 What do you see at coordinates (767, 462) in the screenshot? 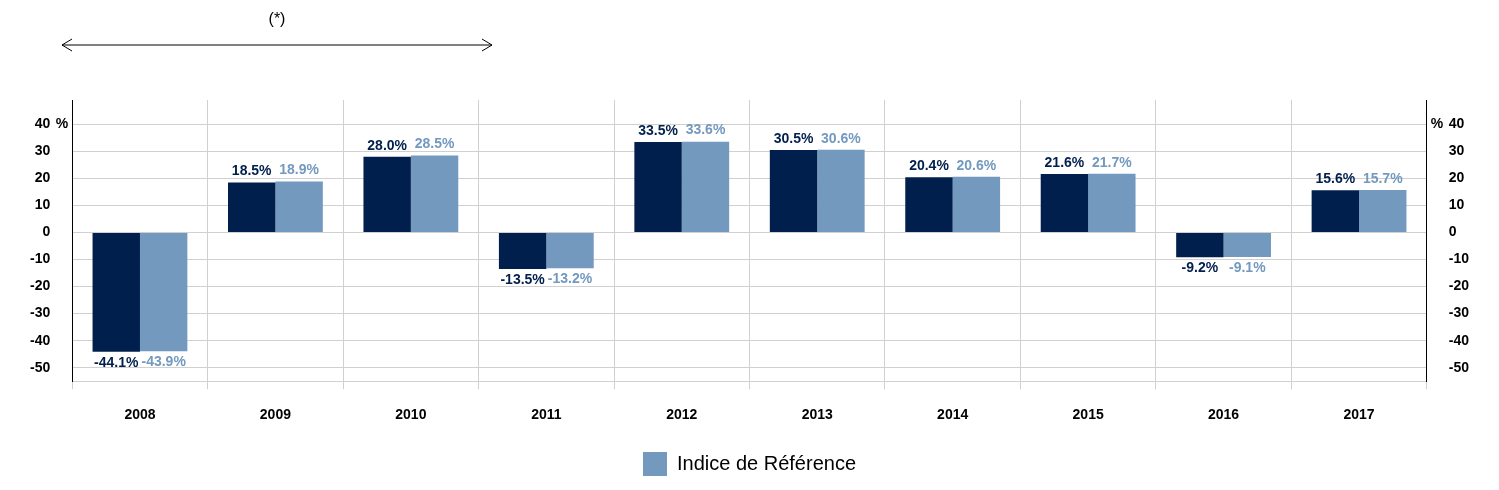
I see `legend-label: Indice de Référence` at bounding box center [767, 462].